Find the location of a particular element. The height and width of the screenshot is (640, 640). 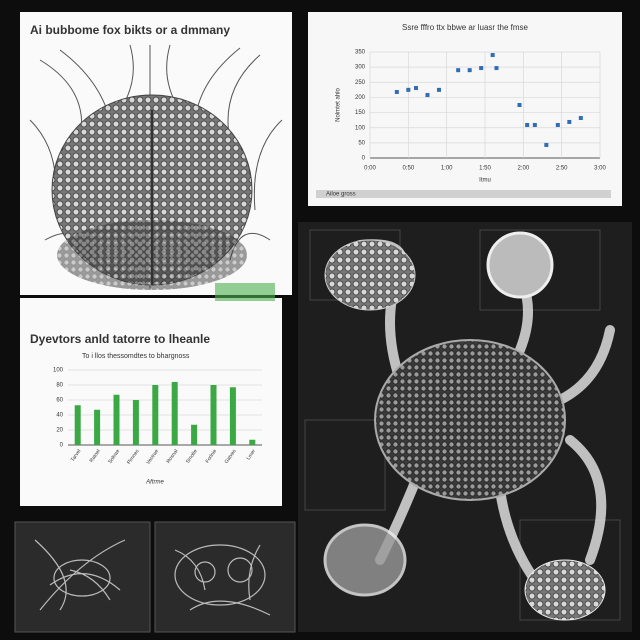

y-axis-label: Nolmtet ahlo is located at coordinates (339, 104).